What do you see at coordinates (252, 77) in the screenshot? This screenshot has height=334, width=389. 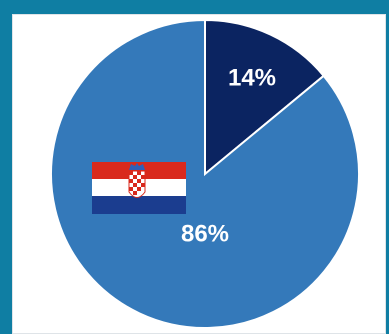 I see `slice-label-1: 14%` at bounding box center [252, 77].